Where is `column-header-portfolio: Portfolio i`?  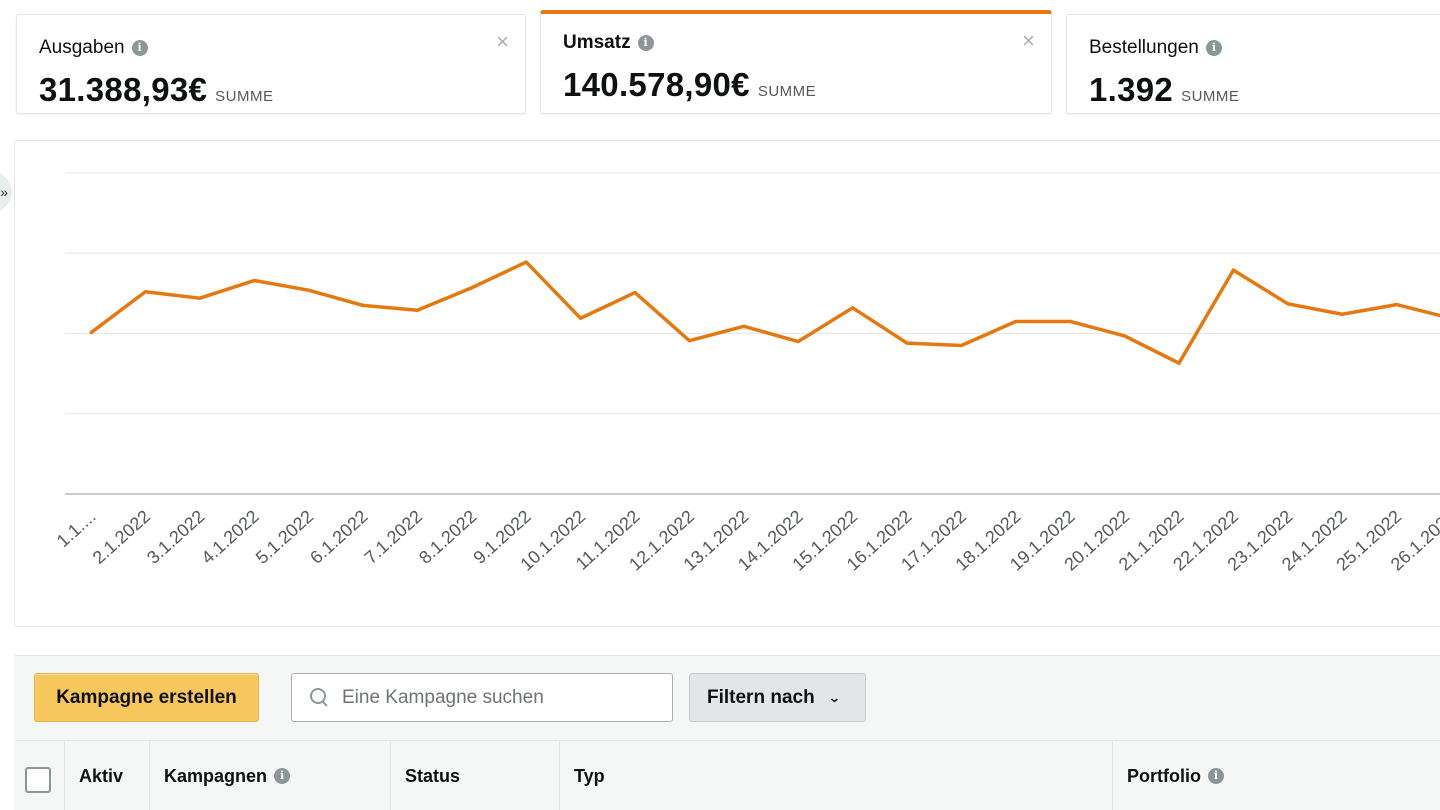
column-header-portfolio: Portfolio i is located at coordinates (1276, 775).